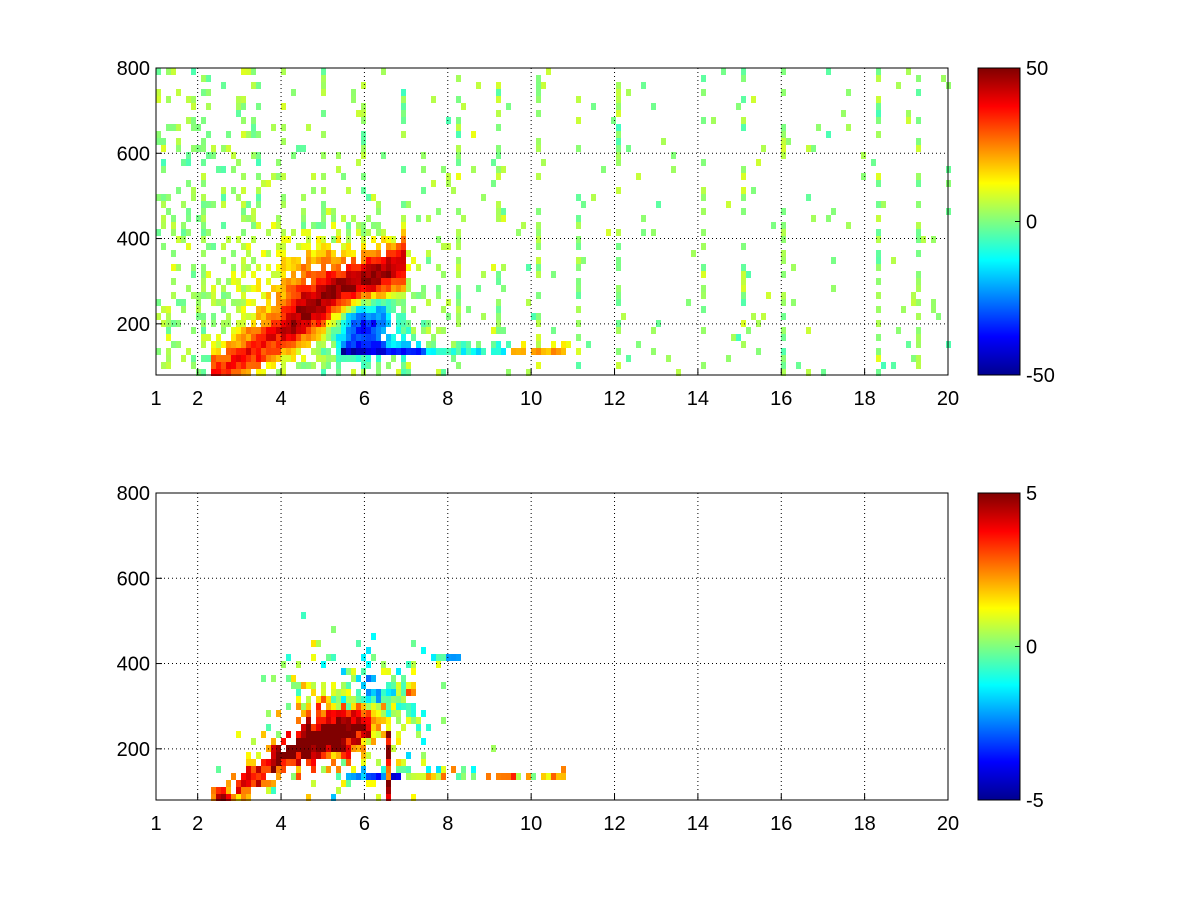 This screenshot has height=900, width=1200. What do you see at coordinates (155, 399) in the screenshot?
I see `top-x-tick-label: 1` at bounding box center [155, 399].